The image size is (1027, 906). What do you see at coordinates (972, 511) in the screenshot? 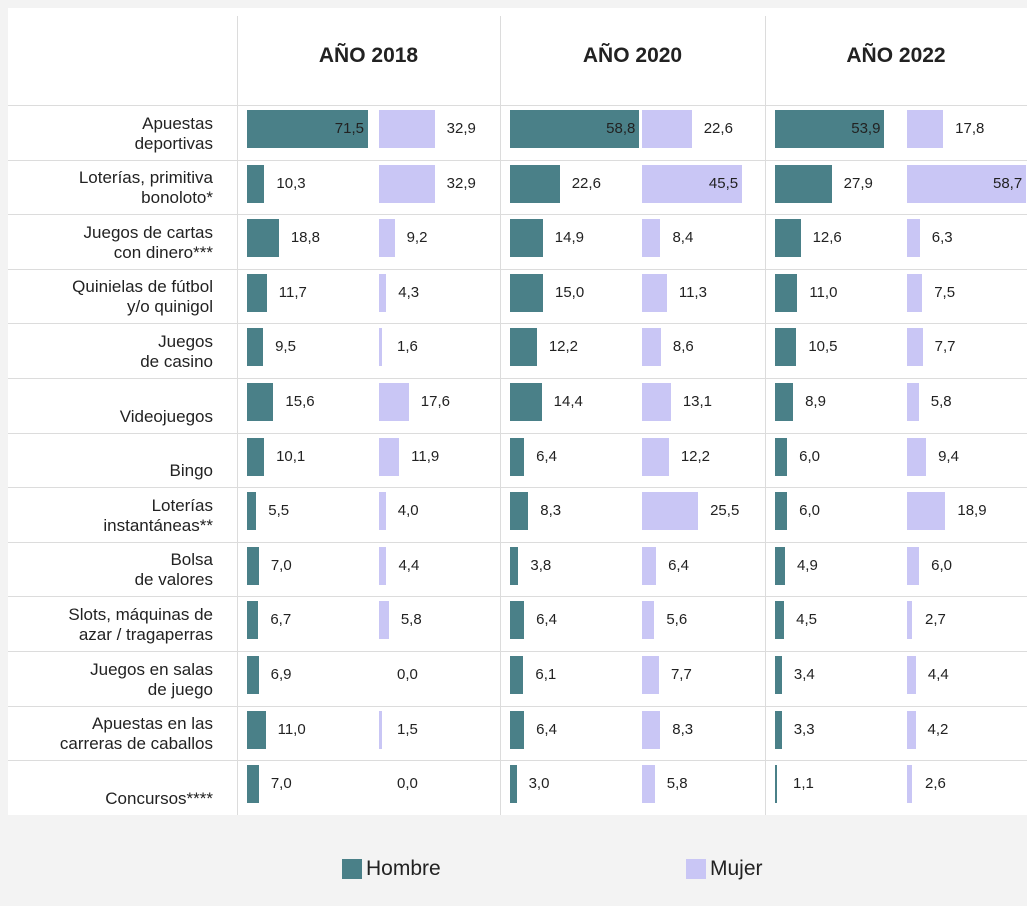
I see `value-label: 18,9` at bounding box center [972, 511].